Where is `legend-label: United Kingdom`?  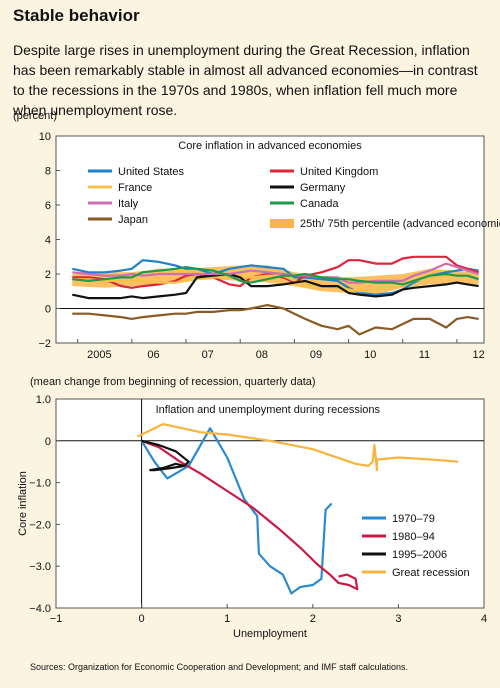 legend-label: United Kingdom is located at coordinates (339, 172).